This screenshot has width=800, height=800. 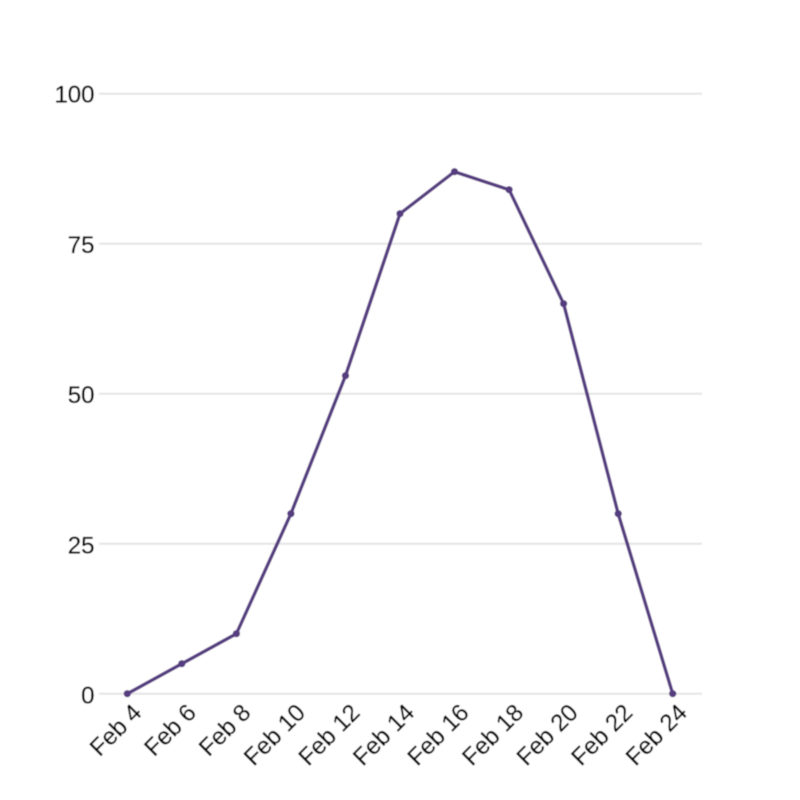 What do you see at coordinates (74, 95) in the screenshot?
I see `svg-text: 100` at bounding box center [74, 95].